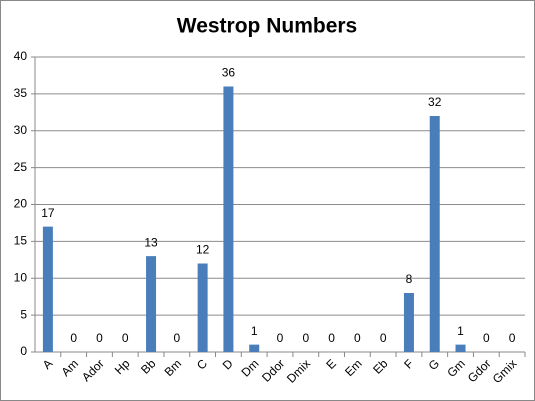  What do you see at coordinates (23, 351) in the screenshot?
I see `y-tick-label: 0` at bounding box center [23, 351].